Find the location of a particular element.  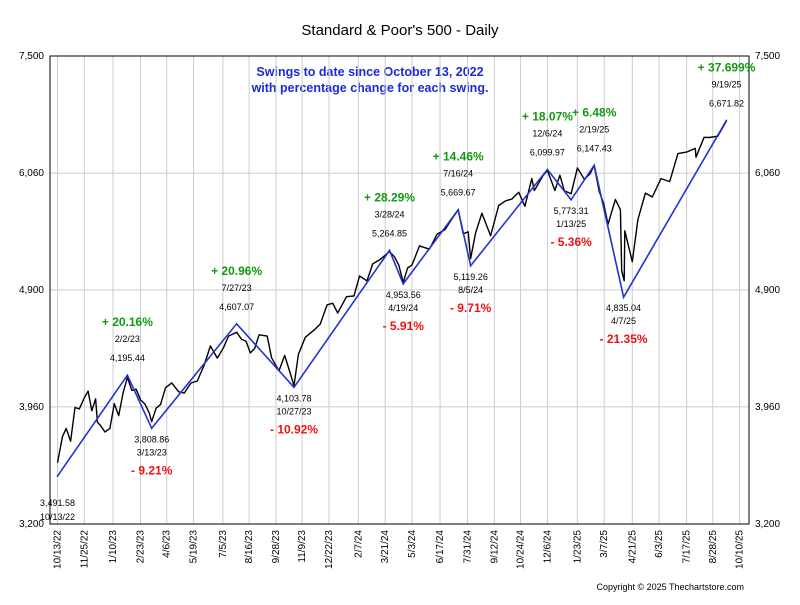

chart-title: Standard & Poor's 500 - Daily is located at coordinates (400, 30).